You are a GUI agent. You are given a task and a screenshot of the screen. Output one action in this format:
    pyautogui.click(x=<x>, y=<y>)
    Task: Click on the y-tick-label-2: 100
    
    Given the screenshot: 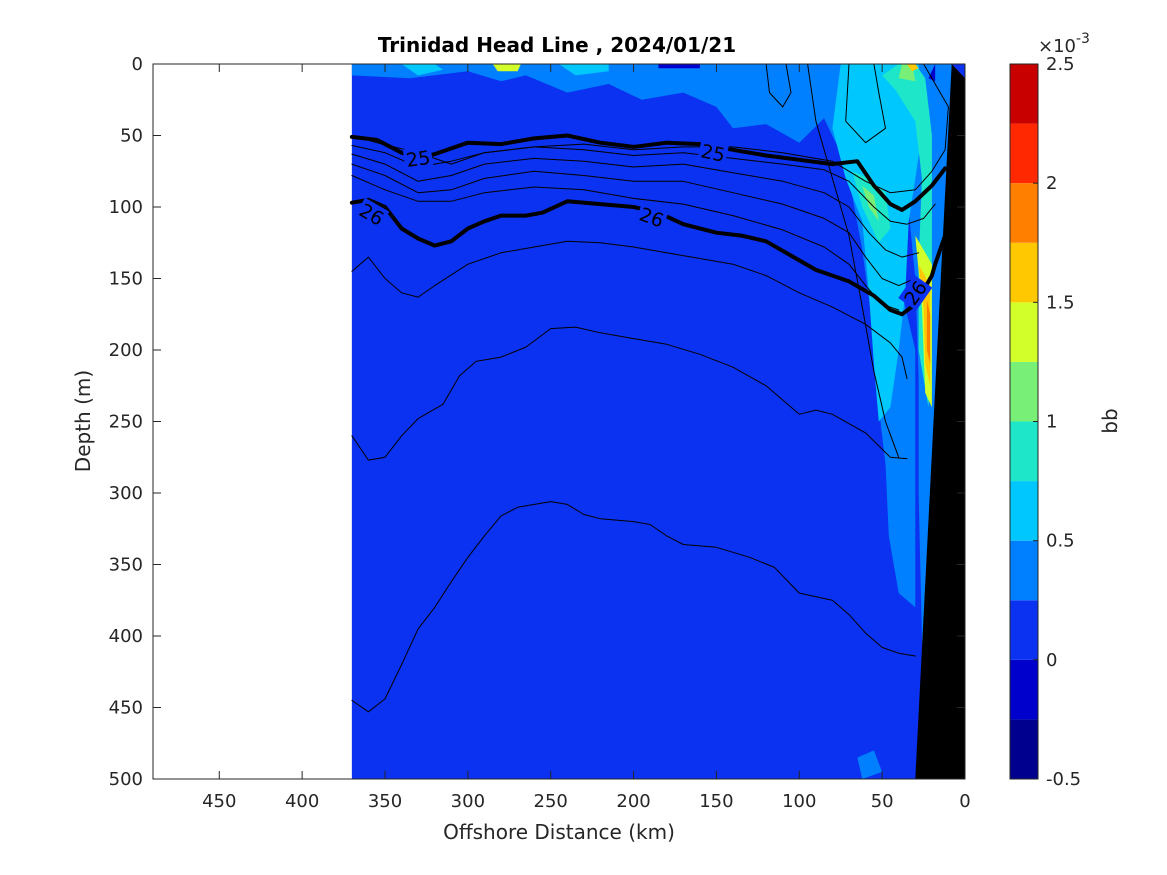 What is the action you would take?
    pyautogui.click(x=126, y=207)
    